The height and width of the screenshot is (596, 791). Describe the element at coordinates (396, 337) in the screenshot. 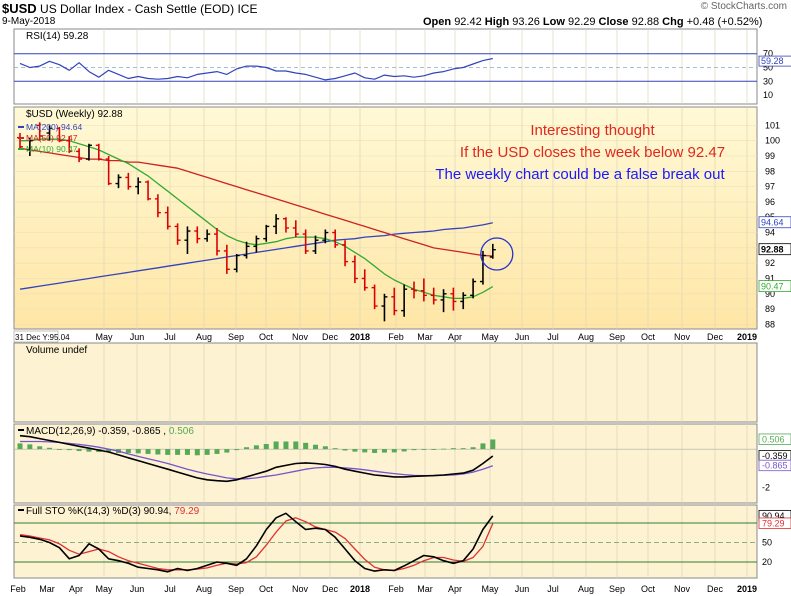

I see `price-x-tick-label: Feb` at that location.